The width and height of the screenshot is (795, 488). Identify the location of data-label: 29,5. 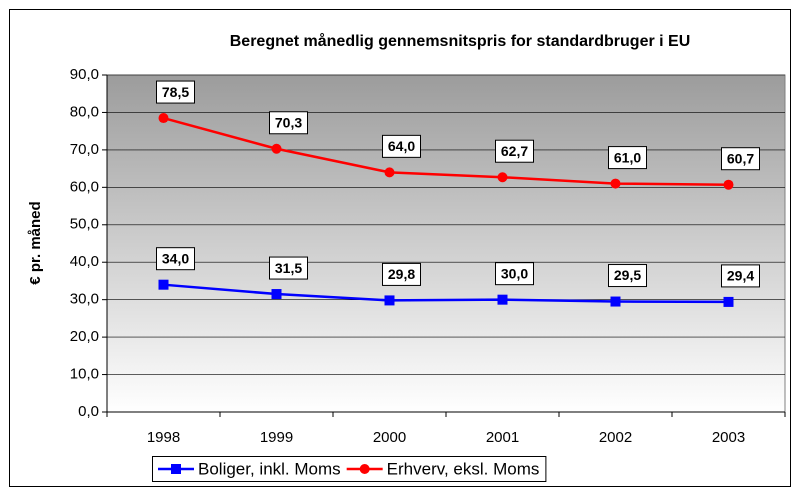
(627, 276).